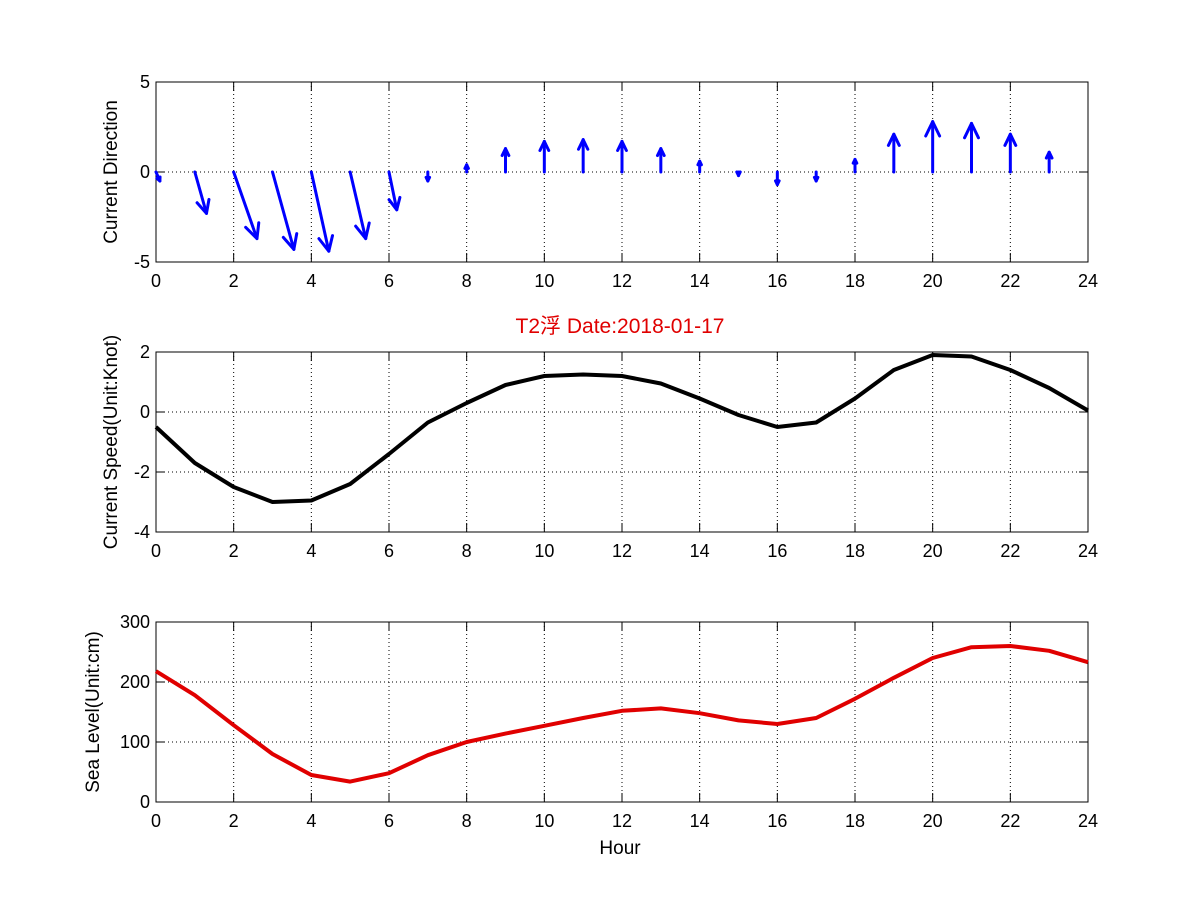 This screenshot has width=1201, height=901. Describe the element at coordinates (111, 442) in the screenshot. I see `speed-ylabel: Current Speed(Unit:Knot)` at that location.